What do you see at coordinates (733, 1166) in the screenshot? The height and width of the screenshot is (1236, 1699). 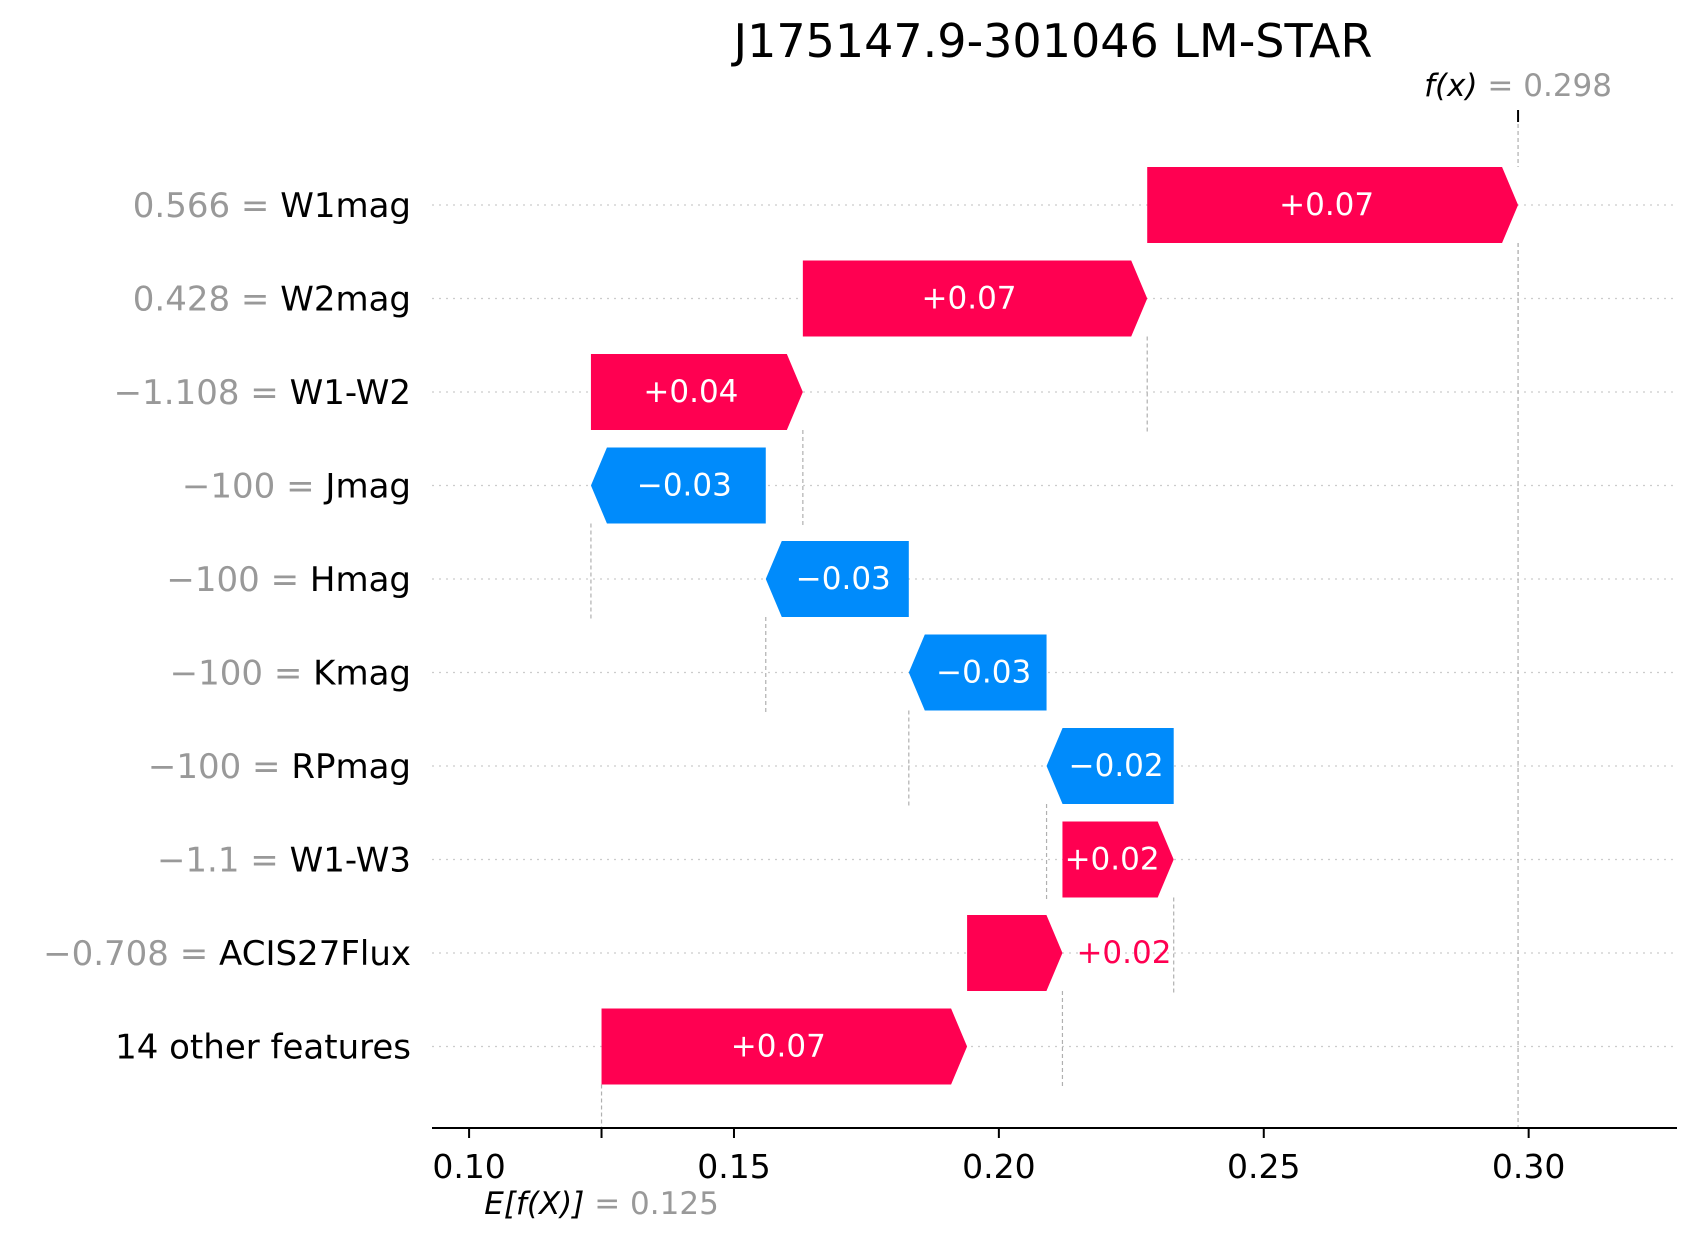 I see `x-tick-label: 0.15` at bounding box center [733, 1166].